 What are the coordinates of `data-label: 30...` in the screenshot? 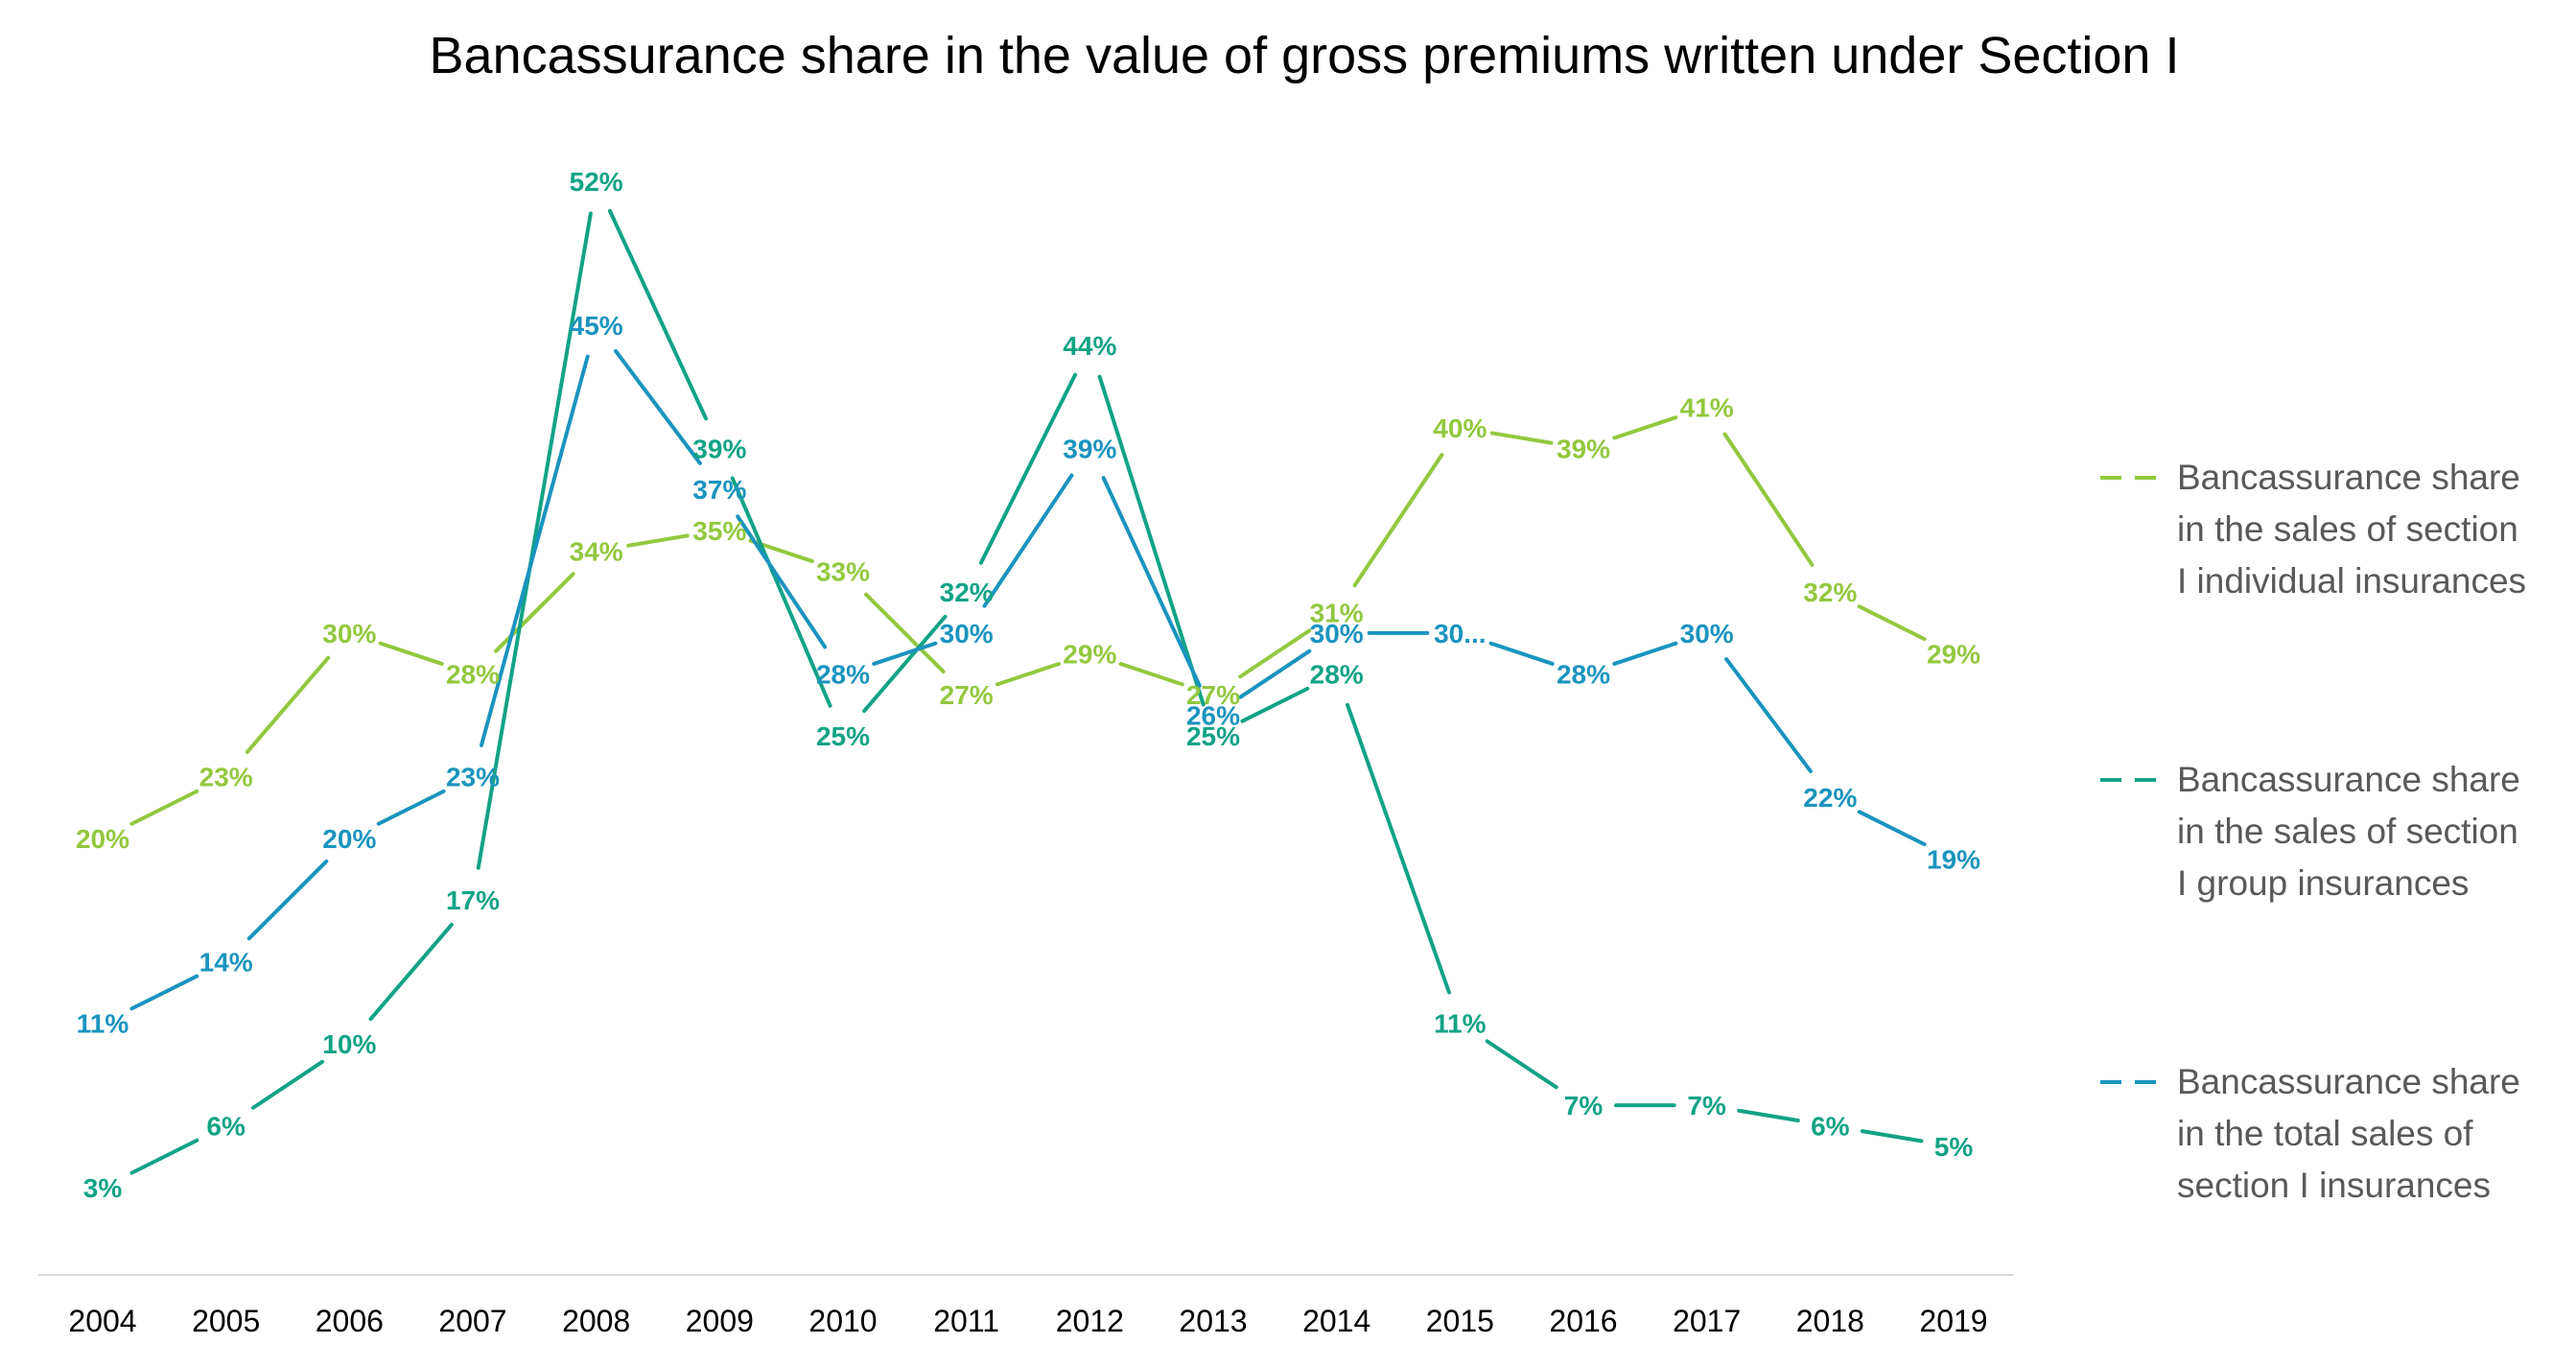 It's located at (1460, 634).